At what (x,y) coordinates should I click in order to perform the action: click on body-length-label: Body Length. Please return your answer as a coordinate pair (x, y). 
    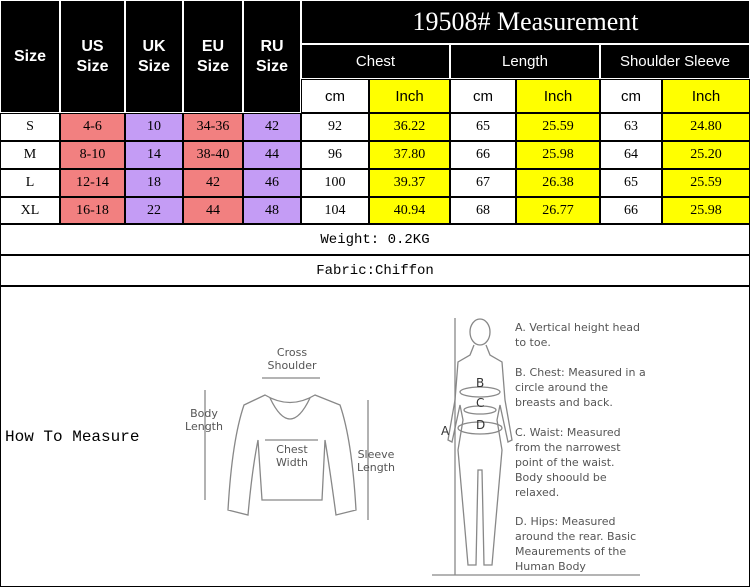
    Looking at the image, I should click on (204, 420).